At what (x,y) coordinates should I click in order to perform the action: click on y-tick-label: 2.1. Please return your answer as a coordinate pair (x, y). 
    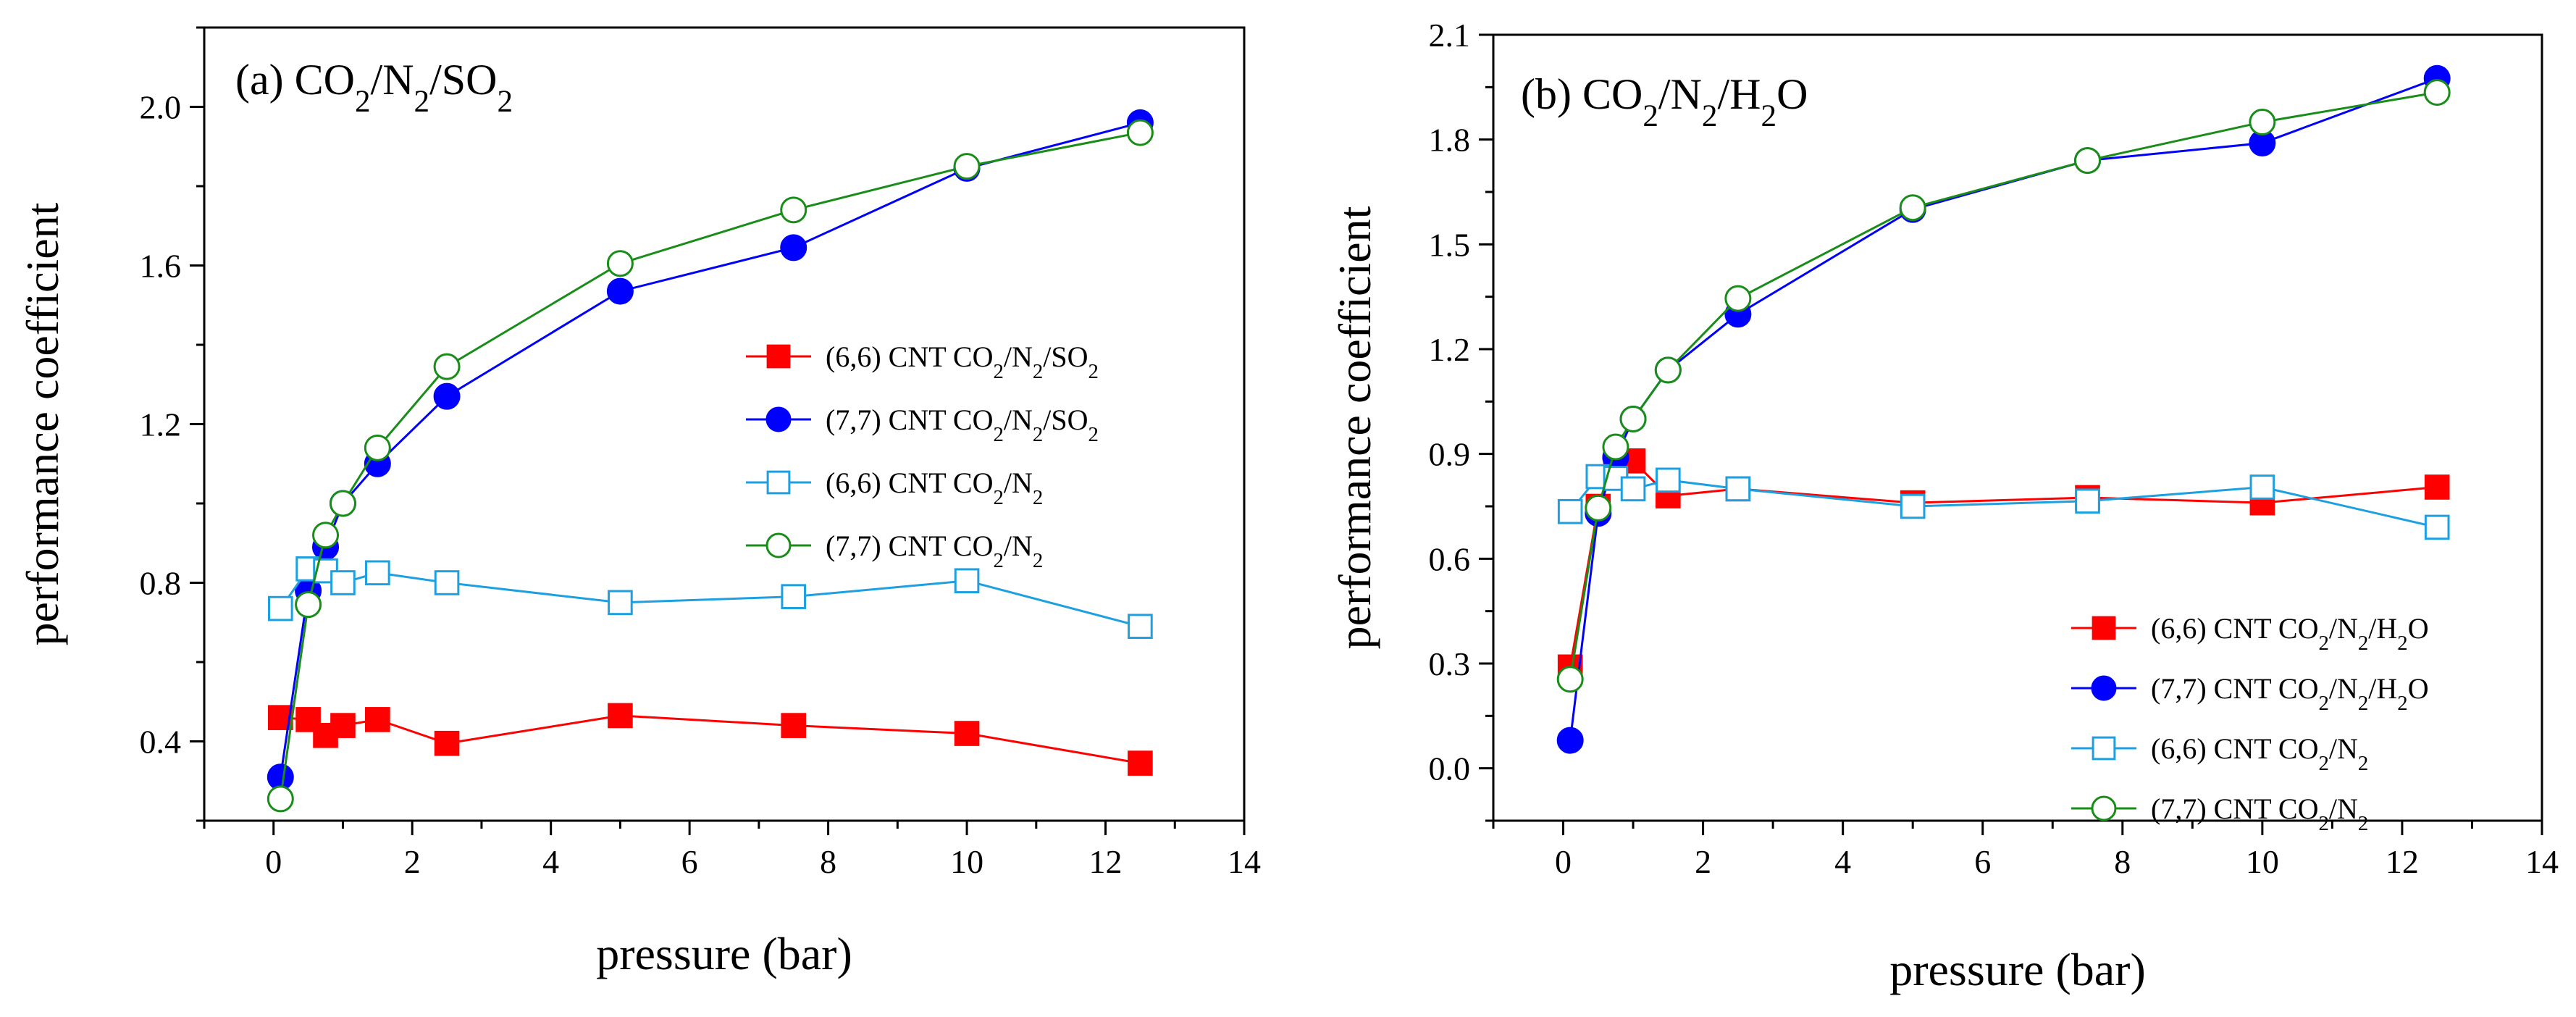
    Looking at the image, I should click on (1450, 35).